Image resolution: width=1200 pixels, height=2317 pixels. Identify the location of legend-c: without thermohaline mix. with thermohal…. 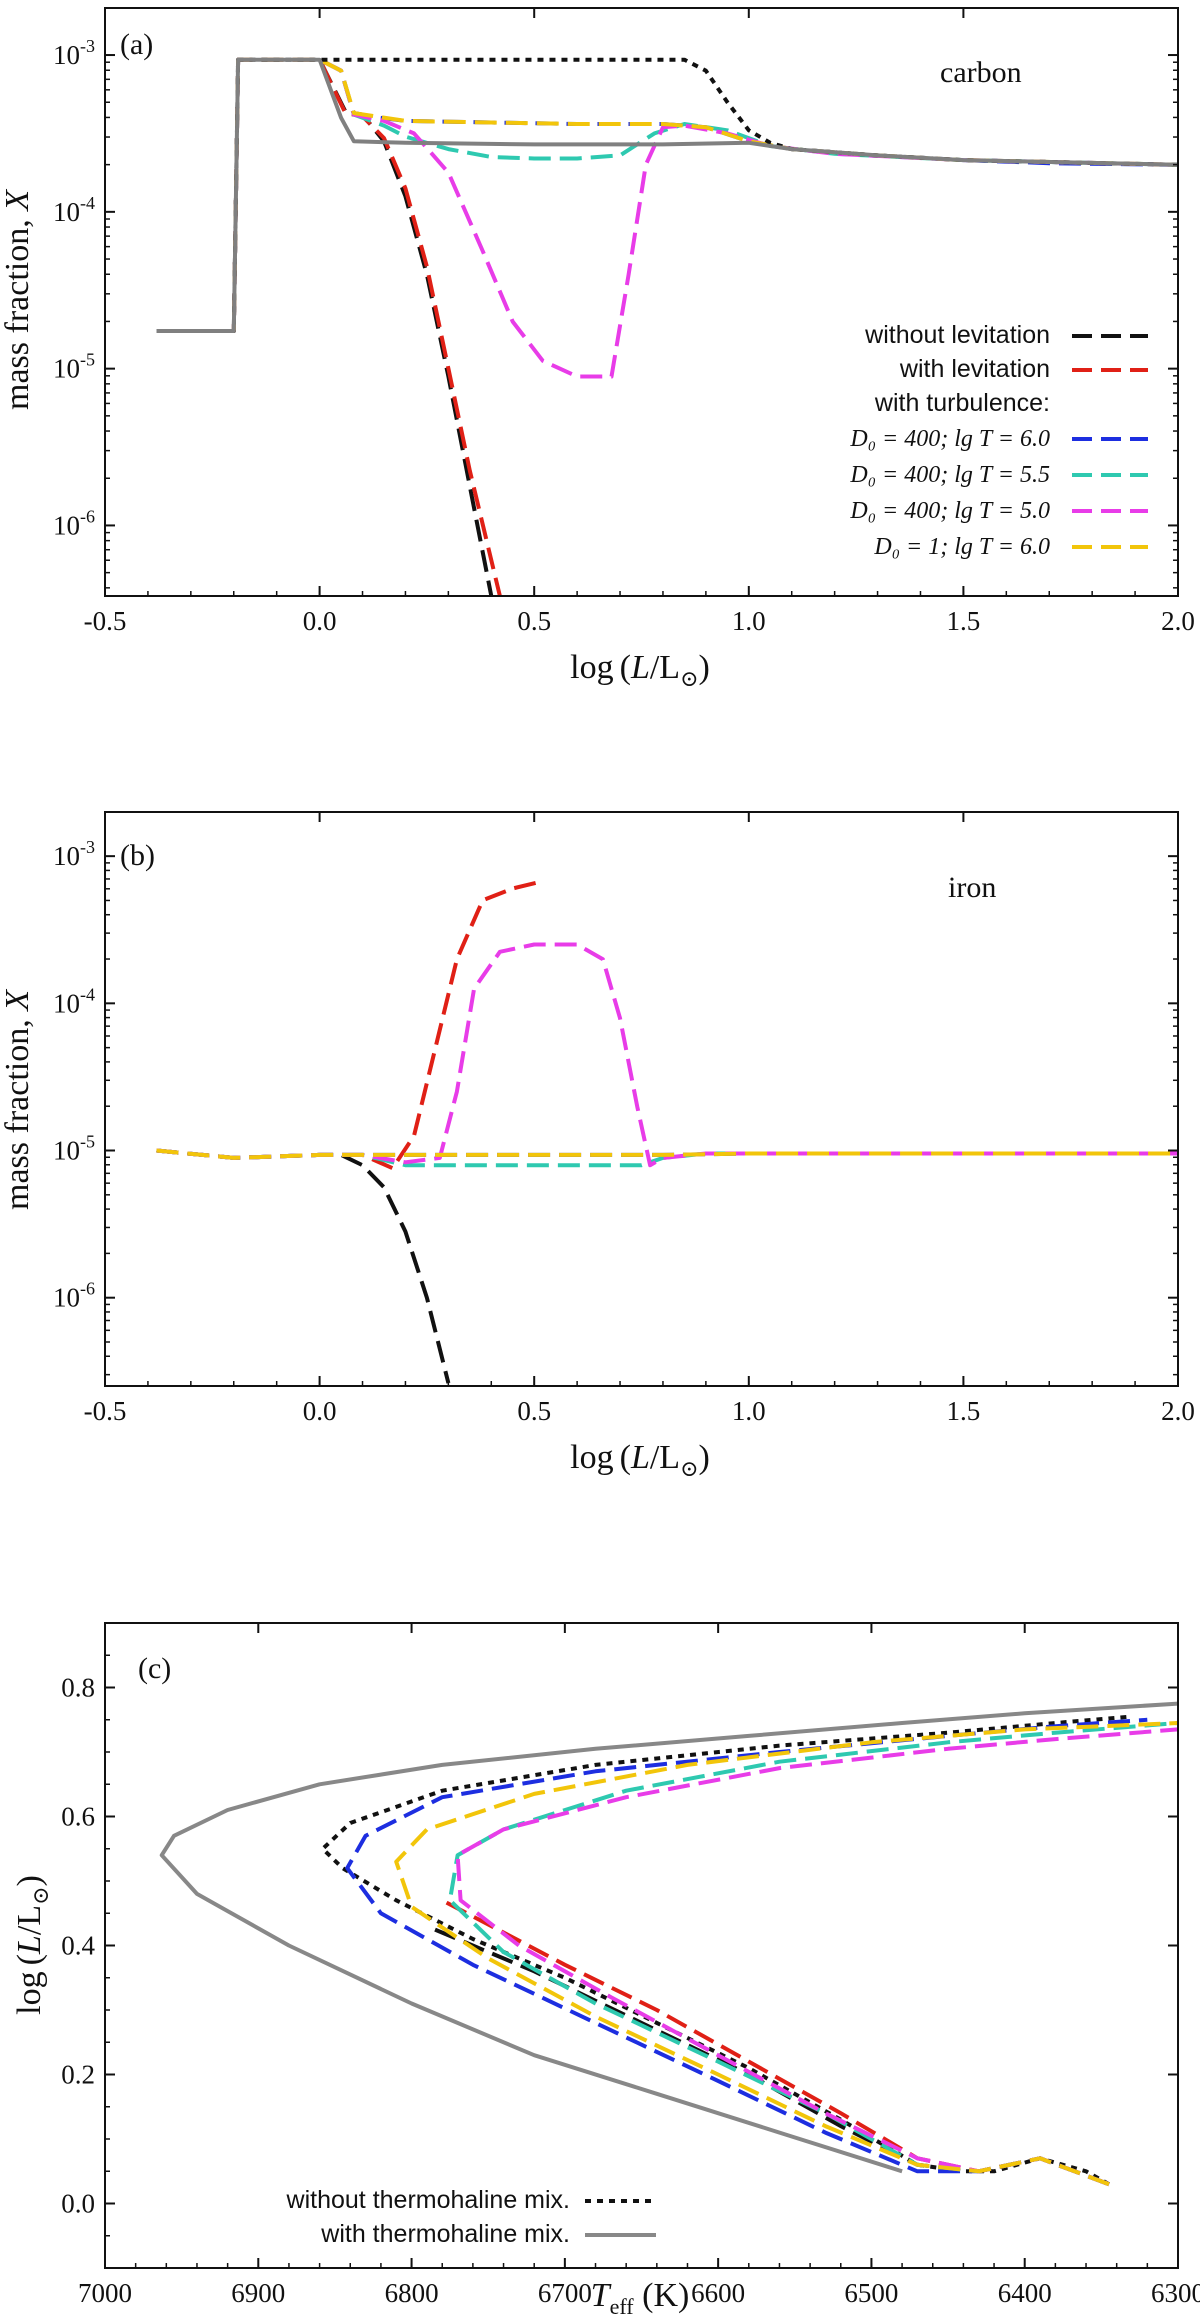
(471, 2217).